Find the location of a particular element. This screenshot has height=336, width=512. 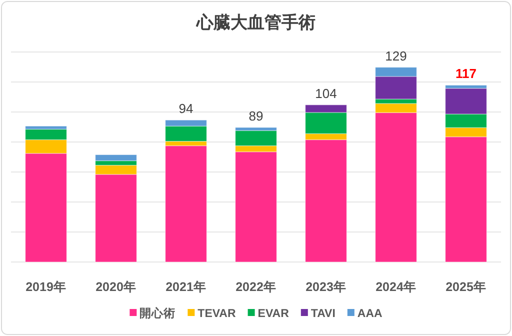

chart-title: 心臓大血管手術 is located at coordinates (256, 22).